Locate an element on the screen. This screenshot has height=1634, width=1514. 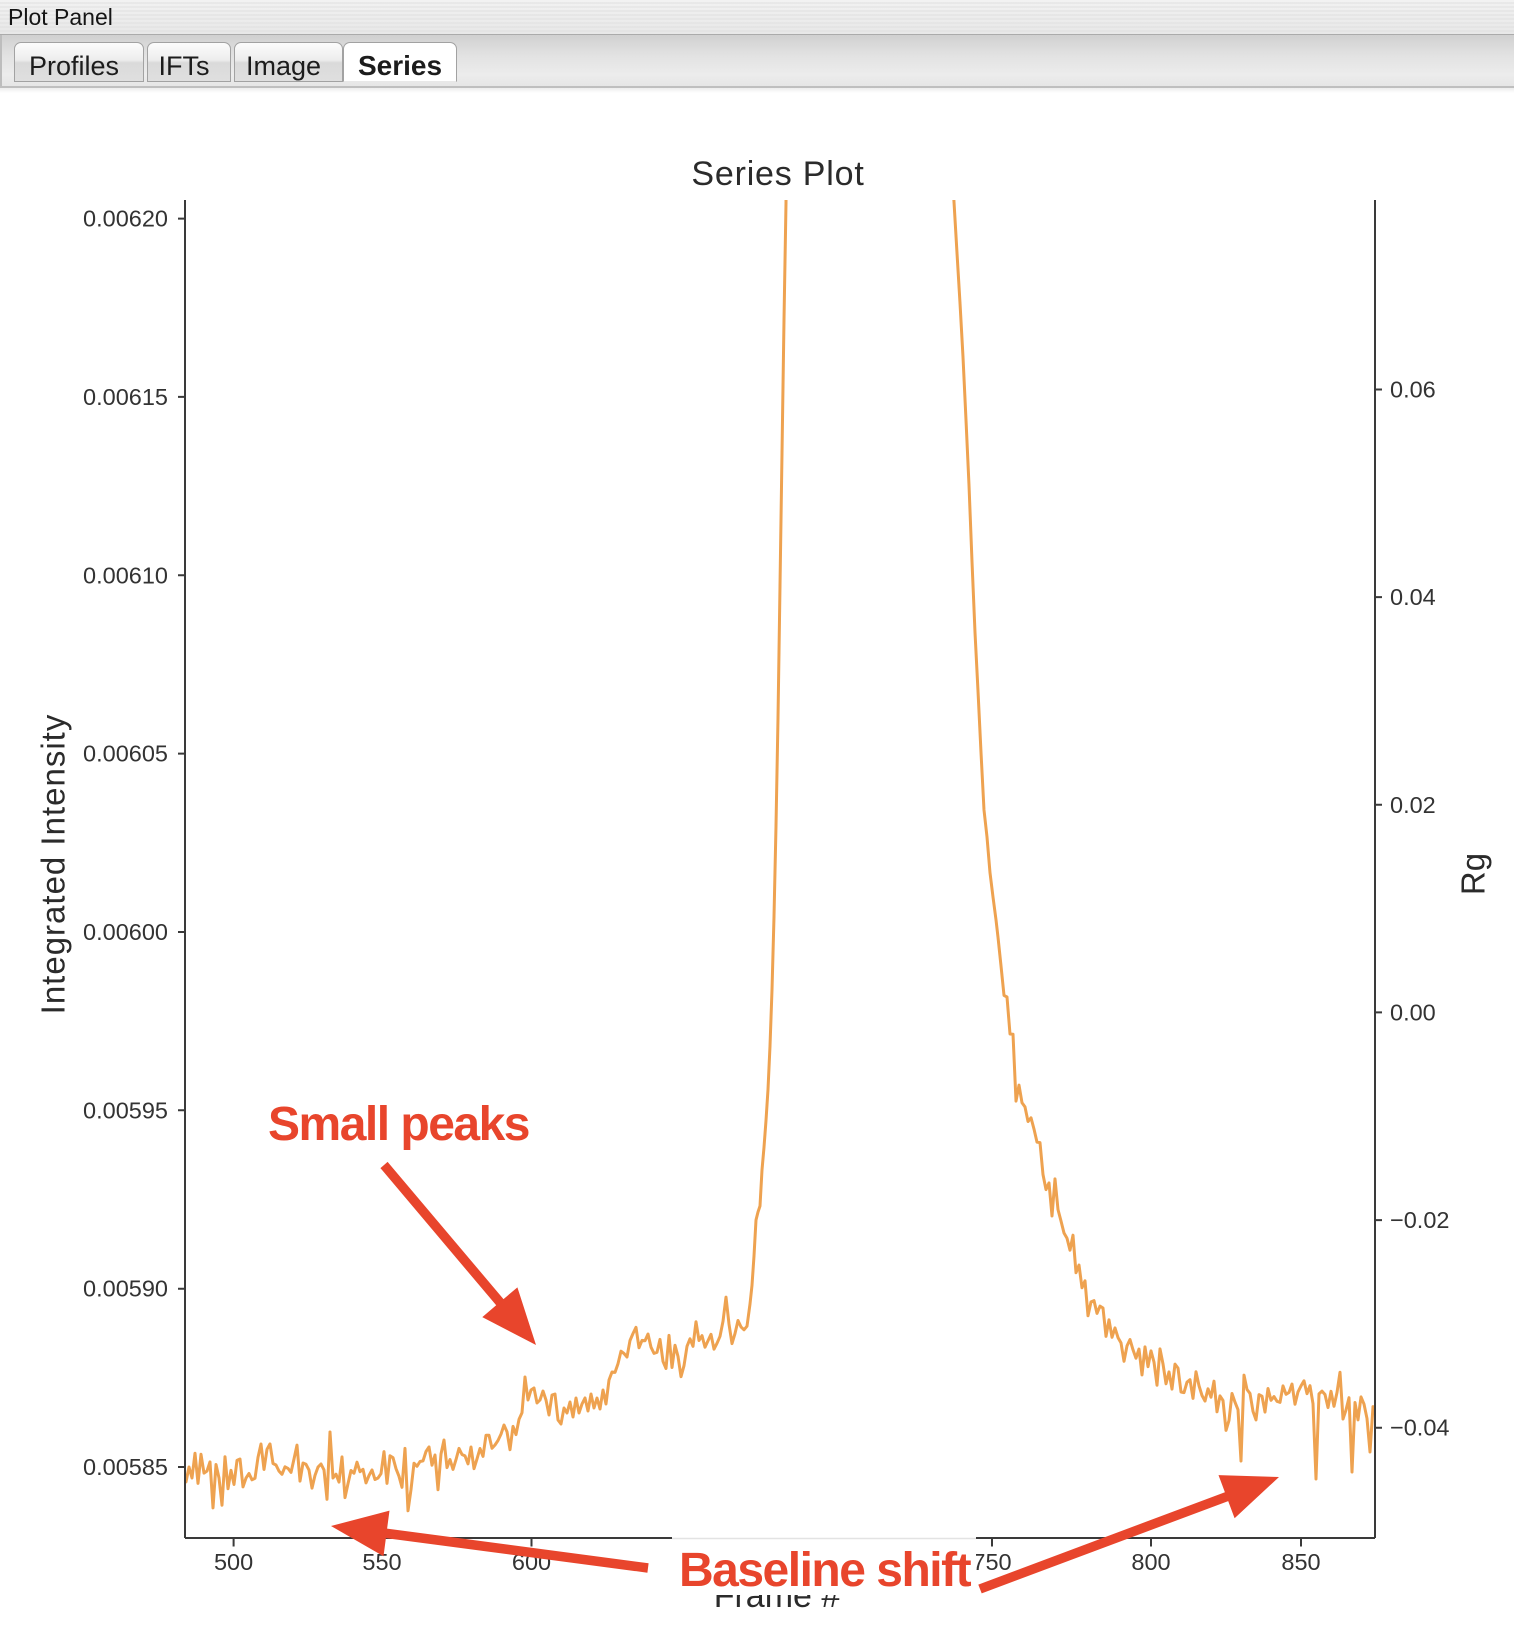
svg-text: Integrated Intensity is located at coordinates (53, 864).